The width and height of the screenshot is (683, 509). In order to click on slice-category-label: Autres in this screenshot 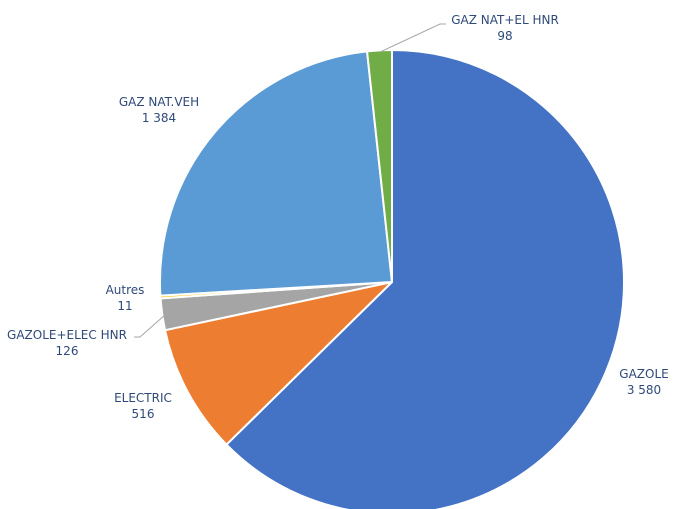, I will do `click(125, 290)`.